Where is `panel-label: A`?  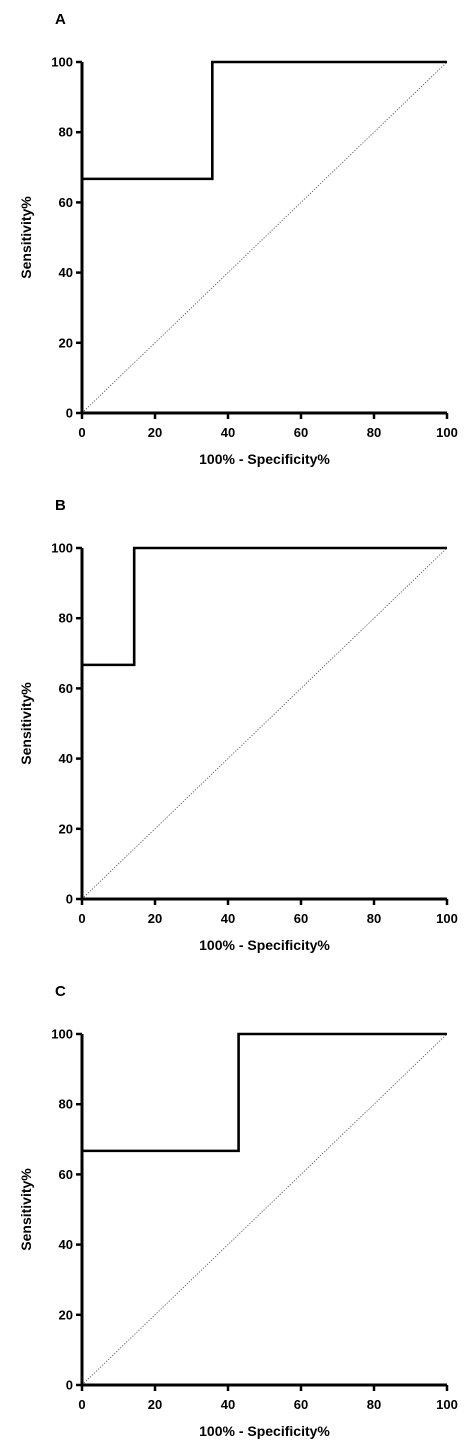
panel-label: A is located at coordinates (60, 19).